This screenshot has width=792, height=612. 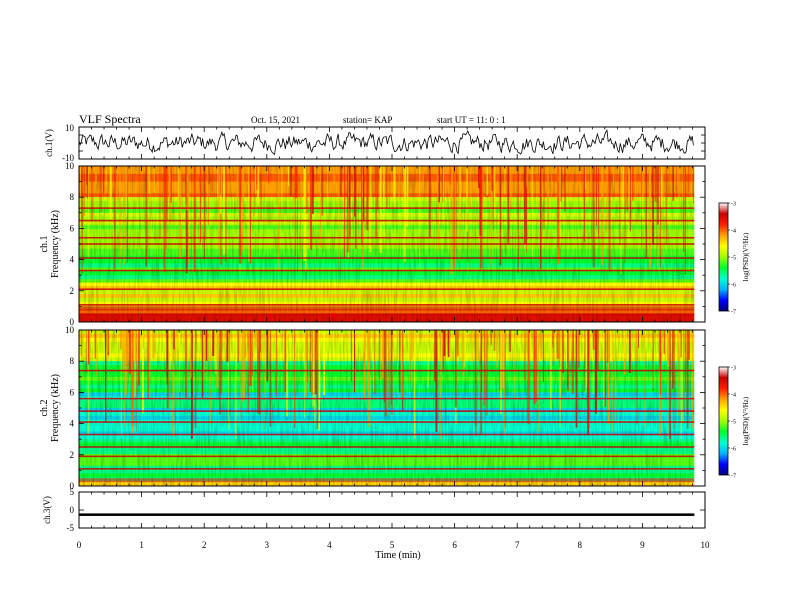 What do you see at coordinates (746, 420) in the screenshot?
I see `ch2-colorbar-label: log(PSD)(V²/Hz)` at bounding box center [746, 420].